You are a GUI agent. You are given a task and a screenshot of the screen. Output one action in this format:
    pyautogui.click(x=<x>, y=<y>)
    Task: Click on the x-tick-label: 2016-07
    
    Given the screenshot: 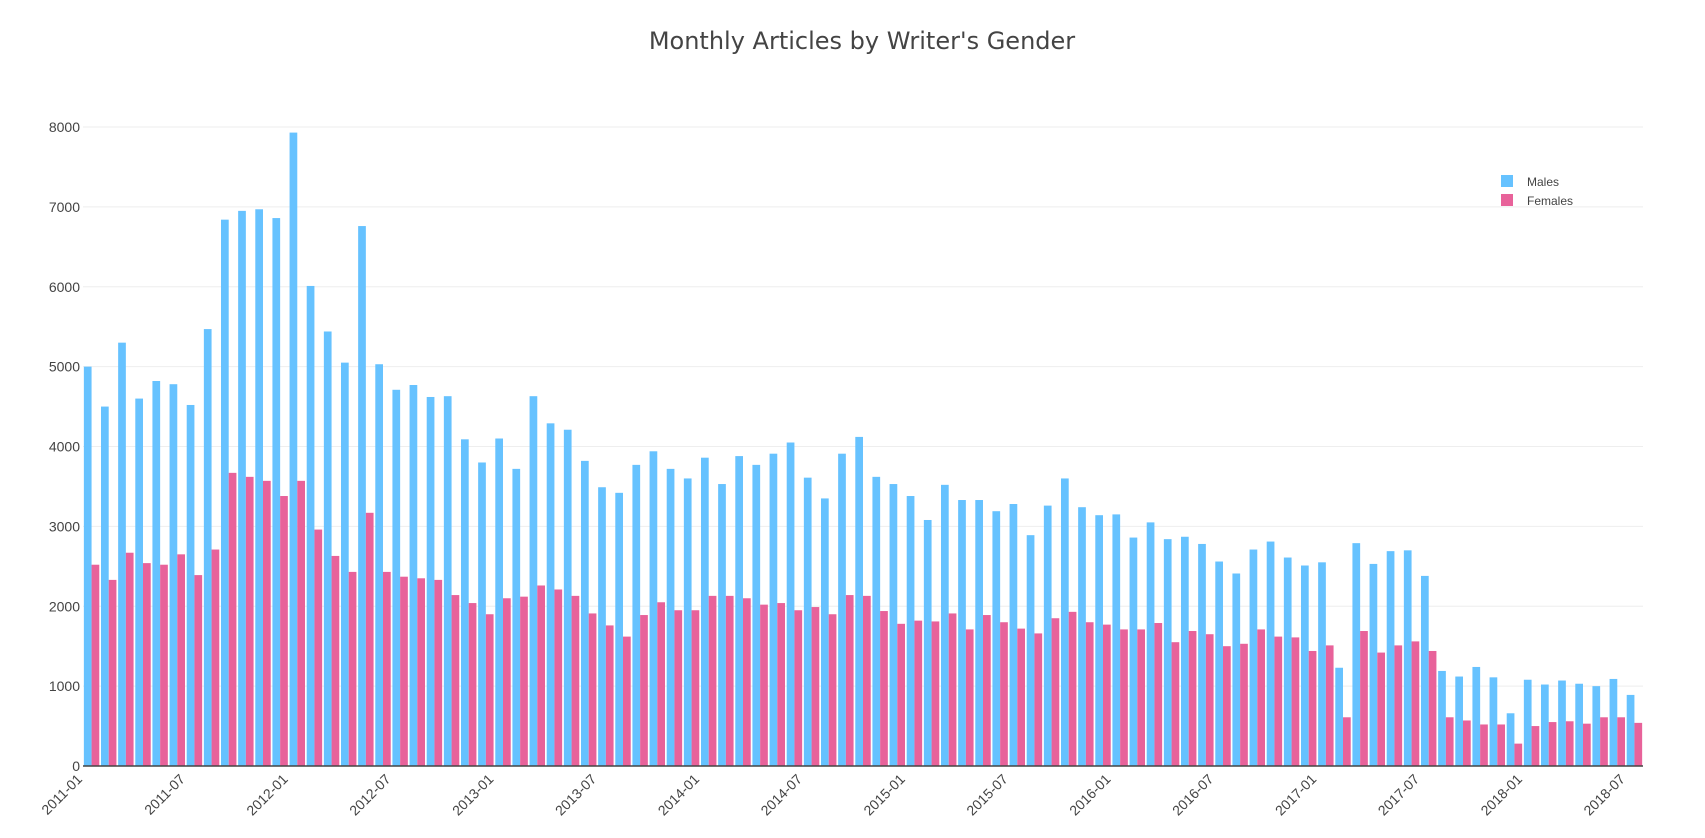 What is the action you would take?
    pyautogui.click(x=1193, y=795)
    